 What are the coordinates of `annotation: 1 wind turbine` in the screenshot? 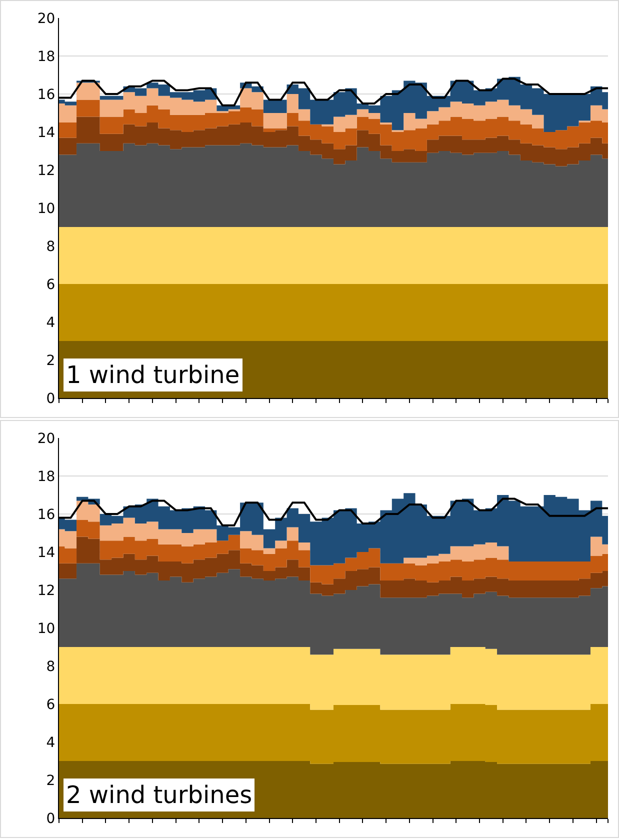 It's located at (153, 375).